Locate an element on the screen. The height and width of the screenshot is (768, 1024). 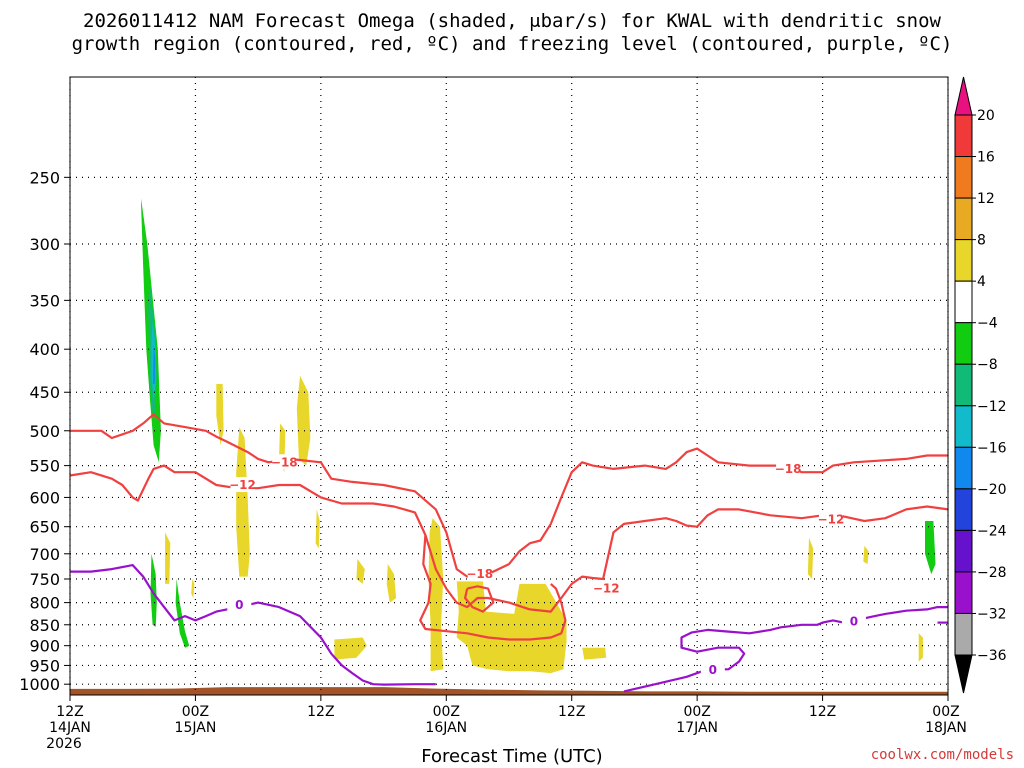
colorbar-tick-label: −36 is located at coordinates (992, 656).